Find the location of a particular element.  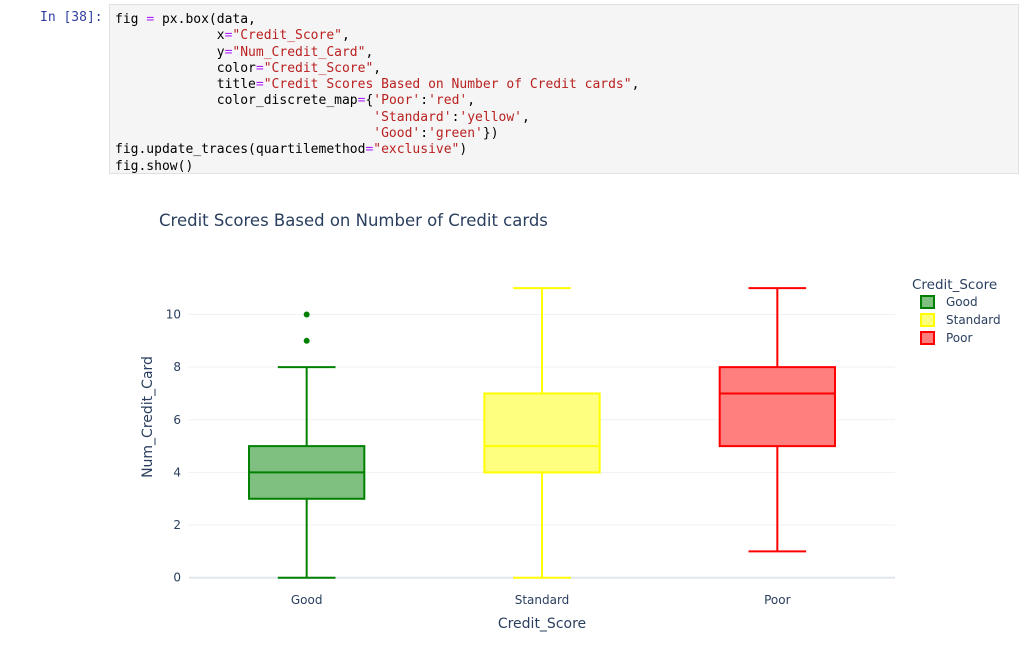

y-tick-label: 8 is located at coordinates (177, 367).